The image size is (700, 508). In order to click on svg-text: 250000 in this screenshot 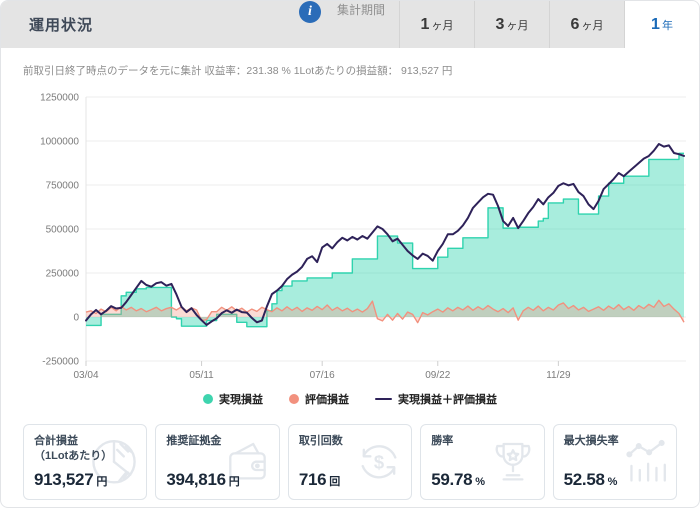, I will do `click(63, 274)`.